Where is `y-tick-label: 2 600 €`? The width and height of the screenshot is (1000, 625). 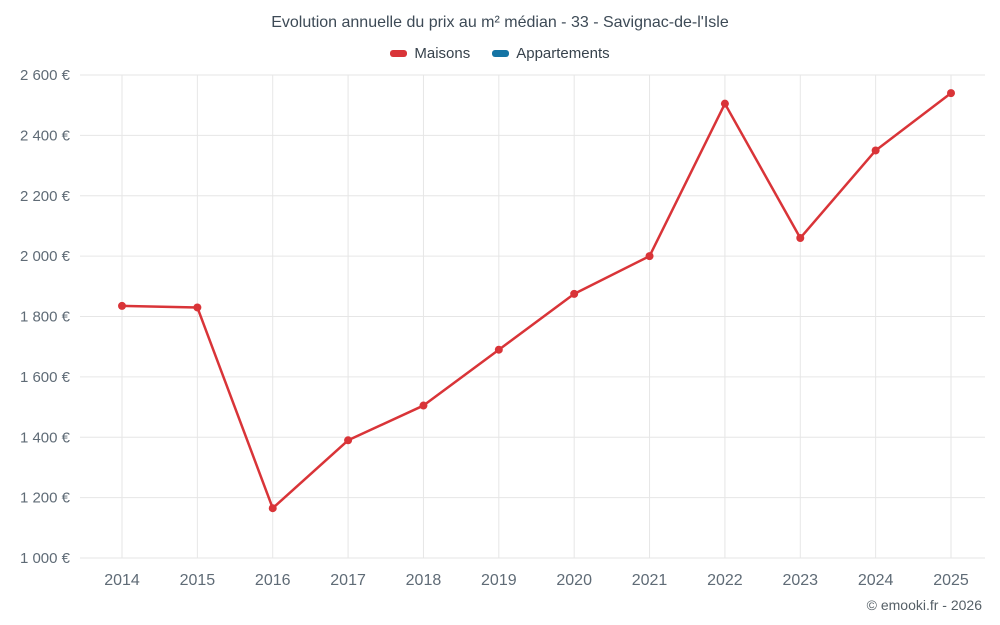 y-tick-label: 2 600 € is located at coordinates (45, 75).